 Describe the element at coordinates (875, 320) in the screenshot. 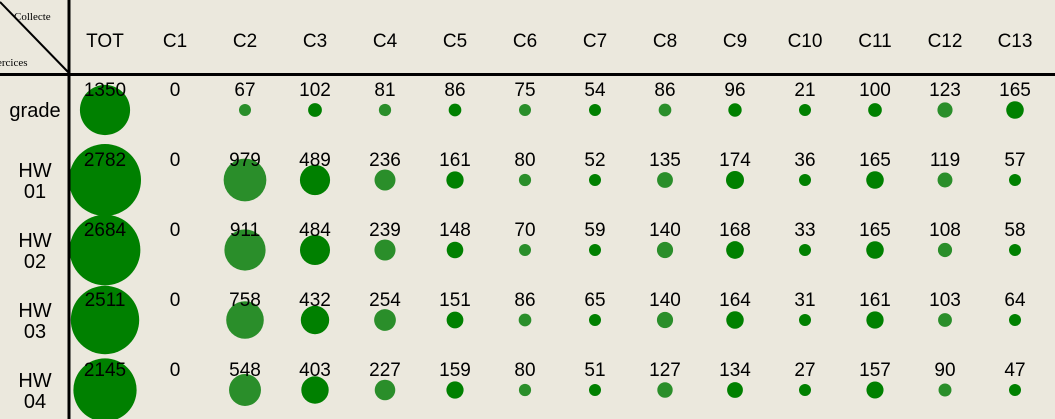

I see `bubble-3-c11` at that location.